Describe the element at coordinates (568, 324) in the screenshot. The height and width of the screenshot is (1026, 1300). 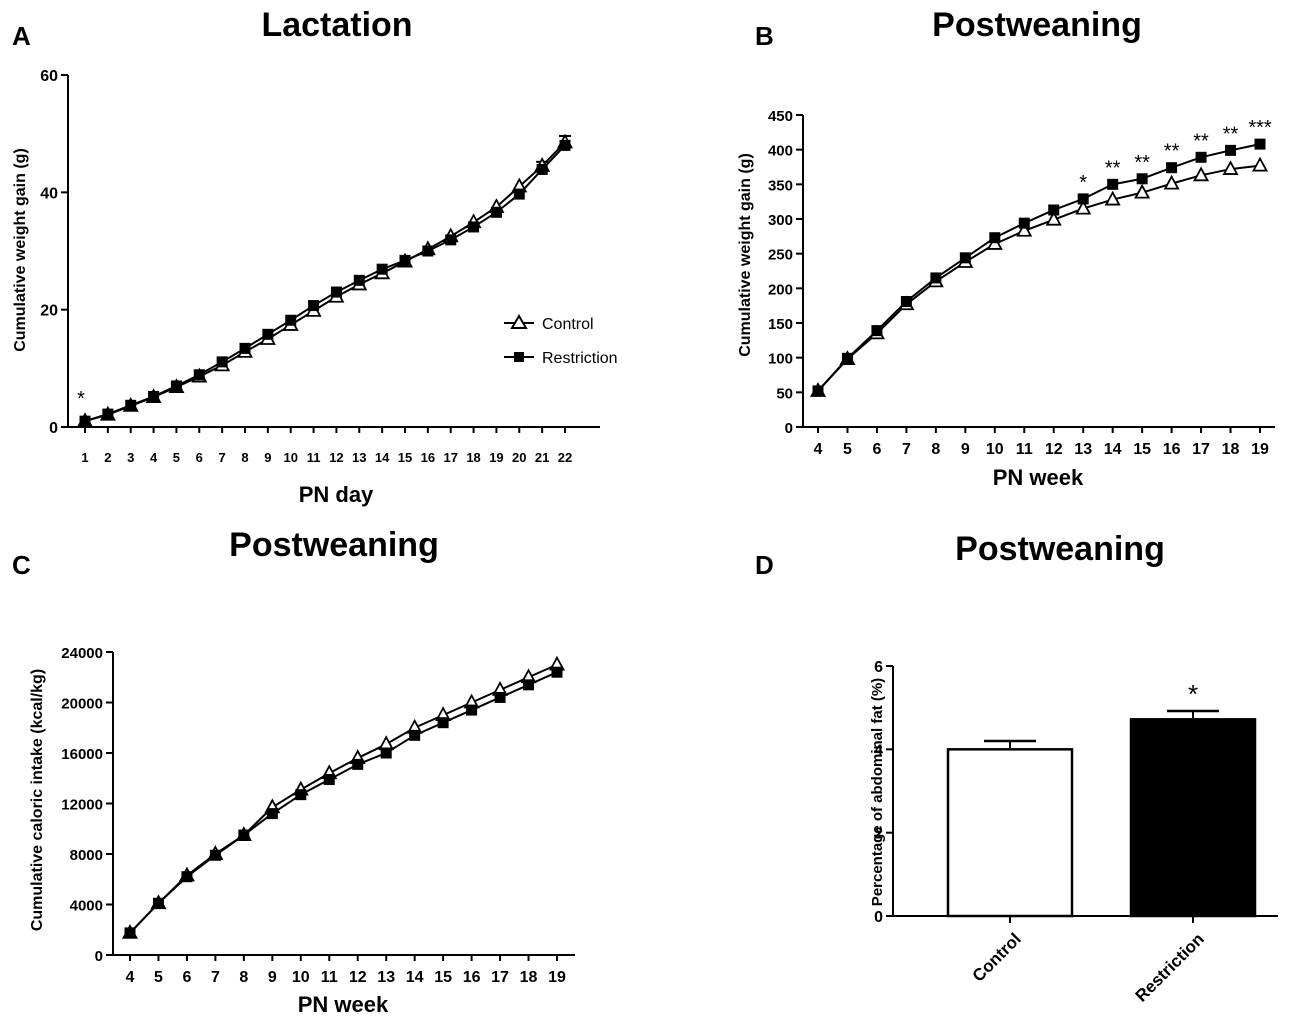
I see `legend-control-label: Control` at that location.